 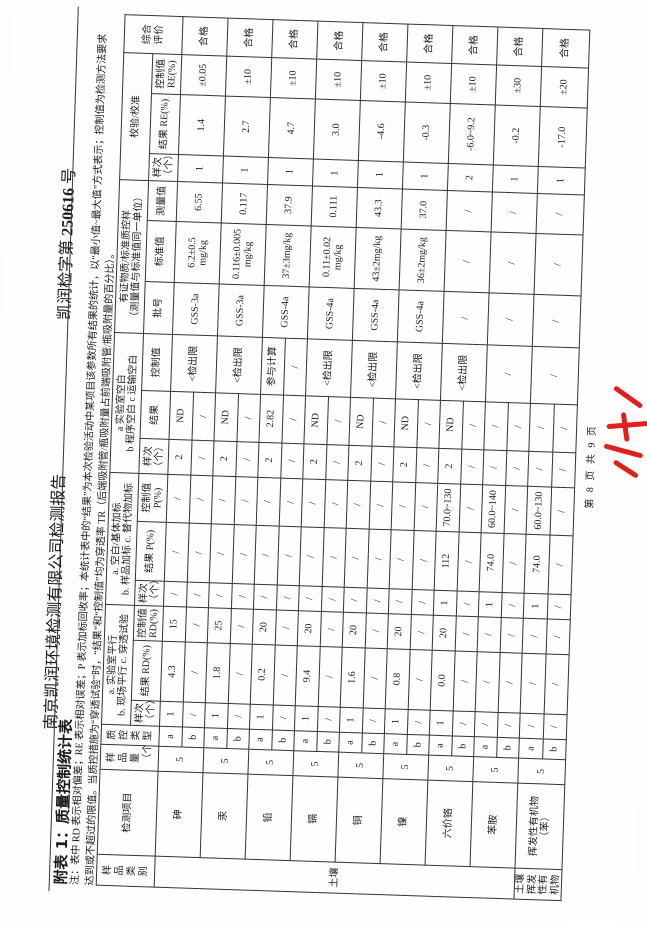 What do you see at coordinates (424, 209) in the screenshot?
I see `crm-measured: 37.0` at bounding box center [424, 209].